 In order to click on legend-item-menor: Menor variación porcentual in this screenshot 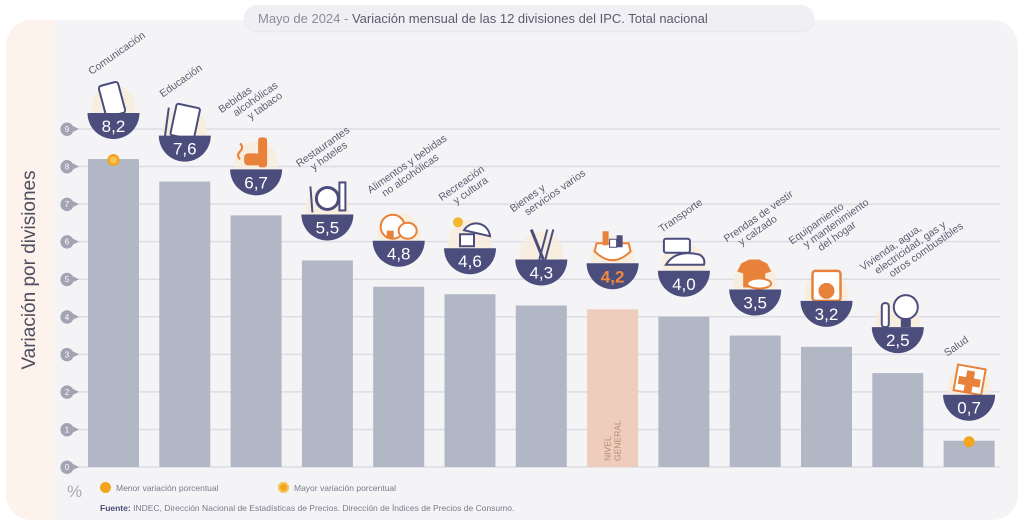, I will do `click(159, 487)`.